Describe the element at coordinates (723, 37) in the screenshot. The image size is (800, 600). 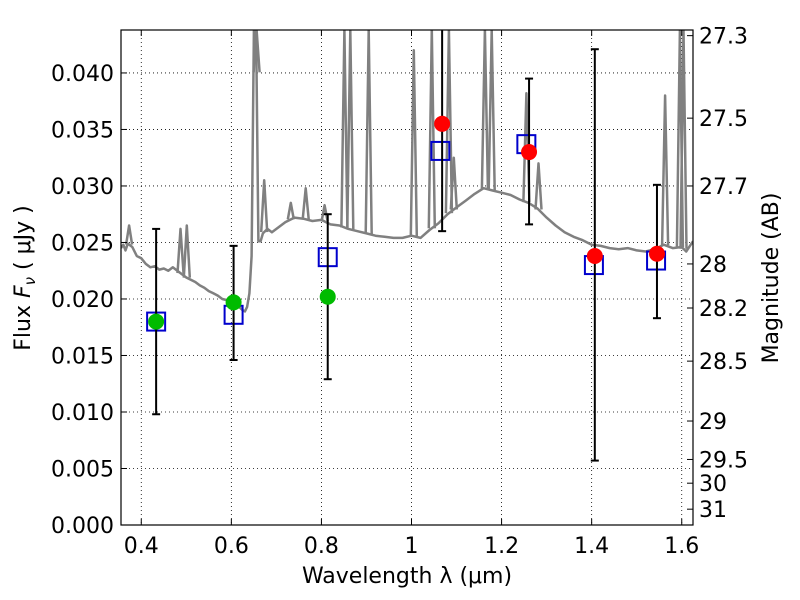
I see `y2-tick-label: 27.3` at that location.